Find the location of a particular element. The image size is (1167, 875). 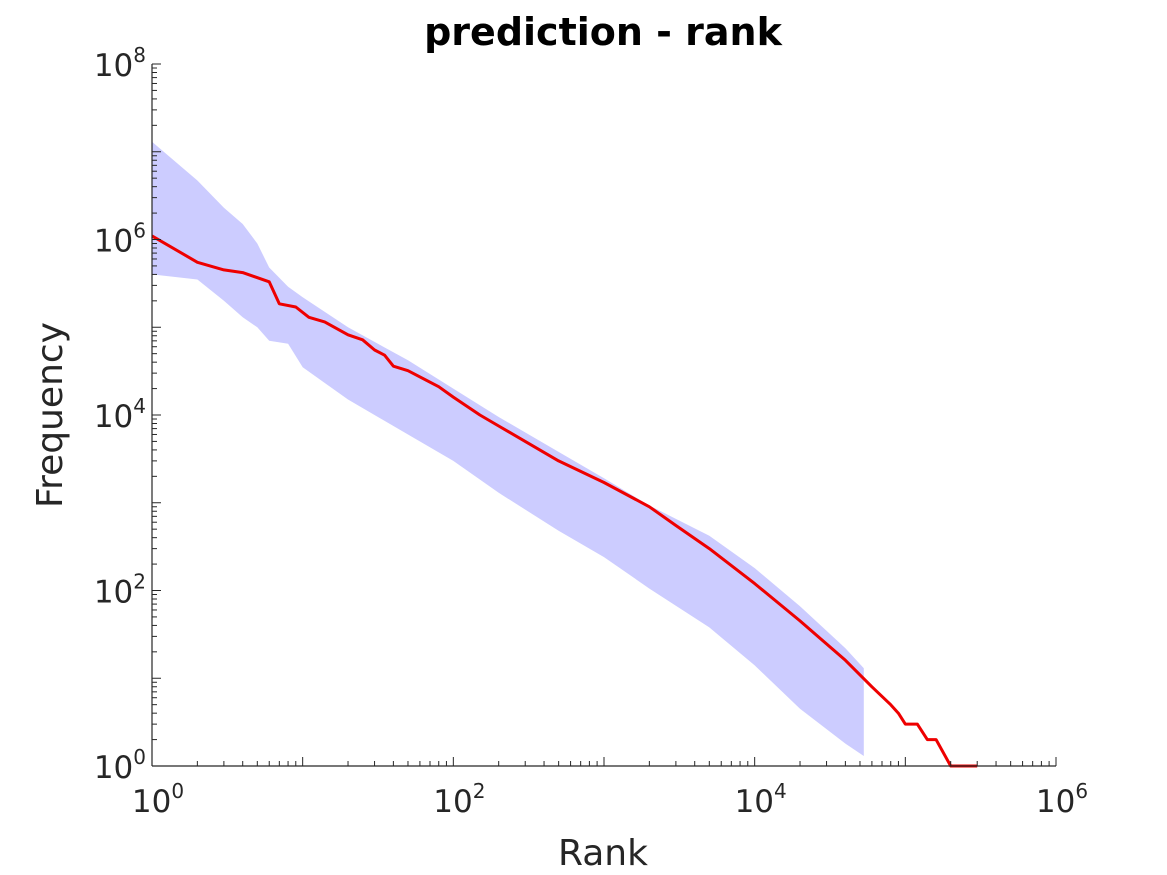

y-tick-label: 10⁰ is located at coordinates (120, 765).